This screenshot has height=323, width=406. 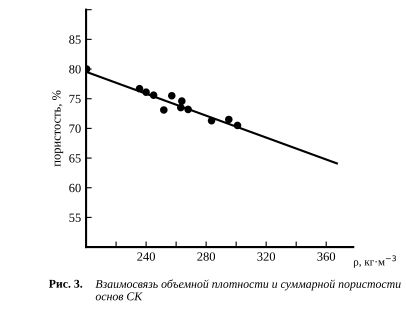 What do you see at coordinates (75, 39) in the screenshot?
I see `y-tick-label: 85` at bounding box center [75, 39].